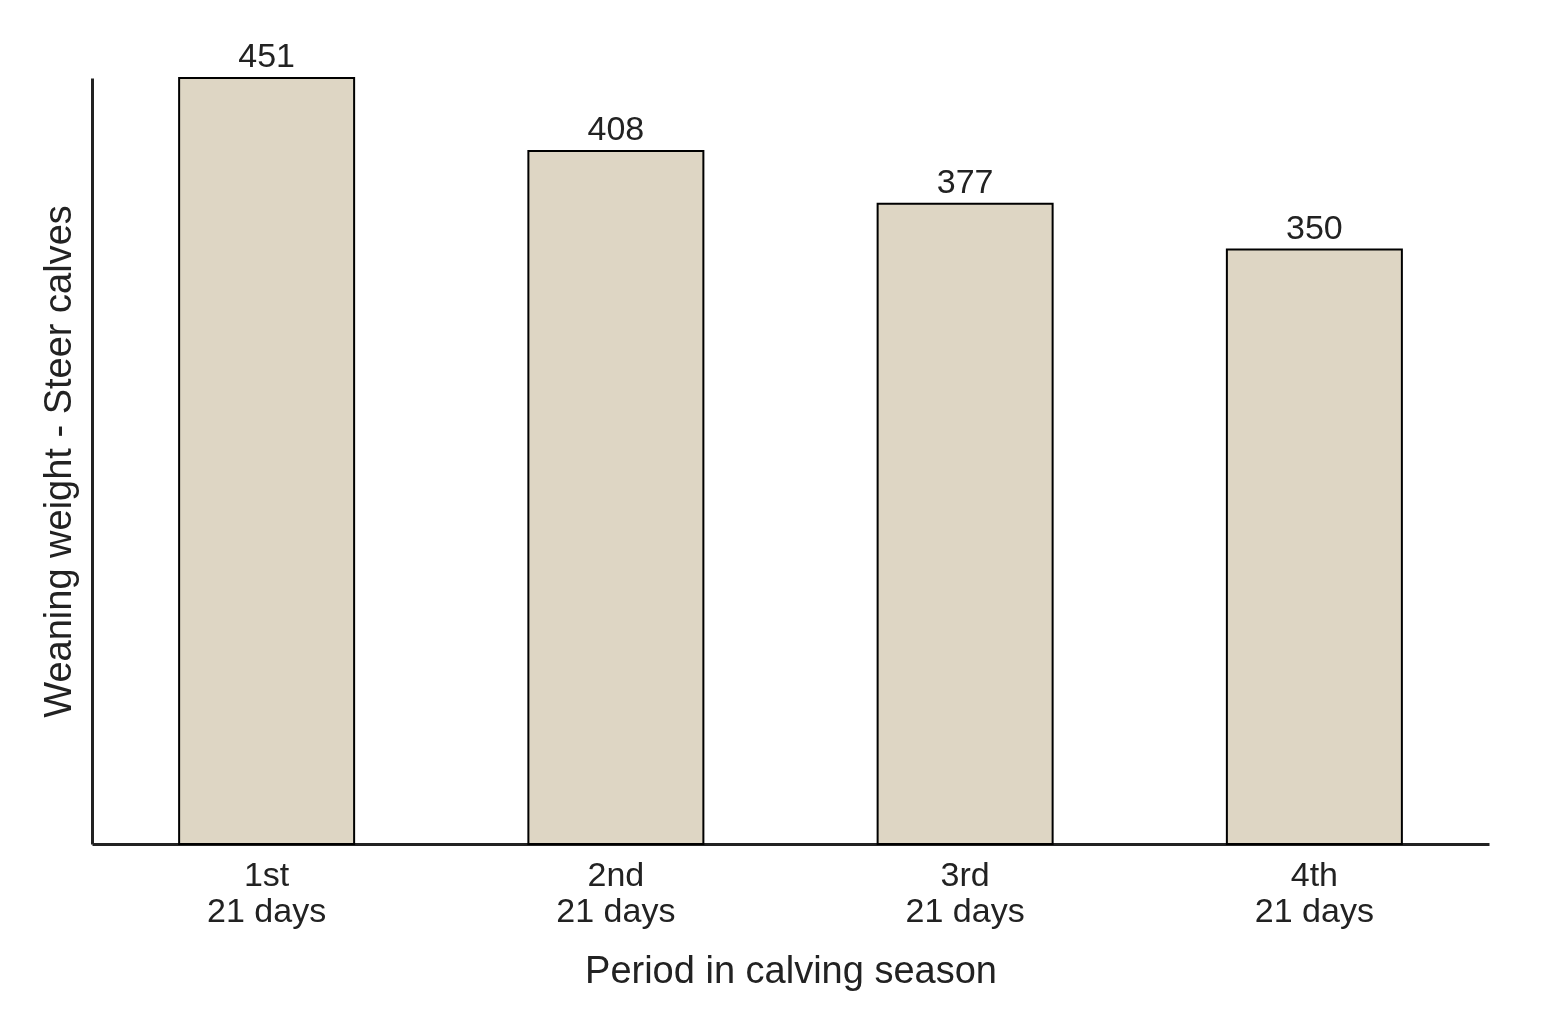 The width and height of the screenshot is (1549, 1020). What do you see at coordinates (616, 891) in the screenshot?
I see `x-tick-label: 2nd 21 days` at bounding box center [616, 891].